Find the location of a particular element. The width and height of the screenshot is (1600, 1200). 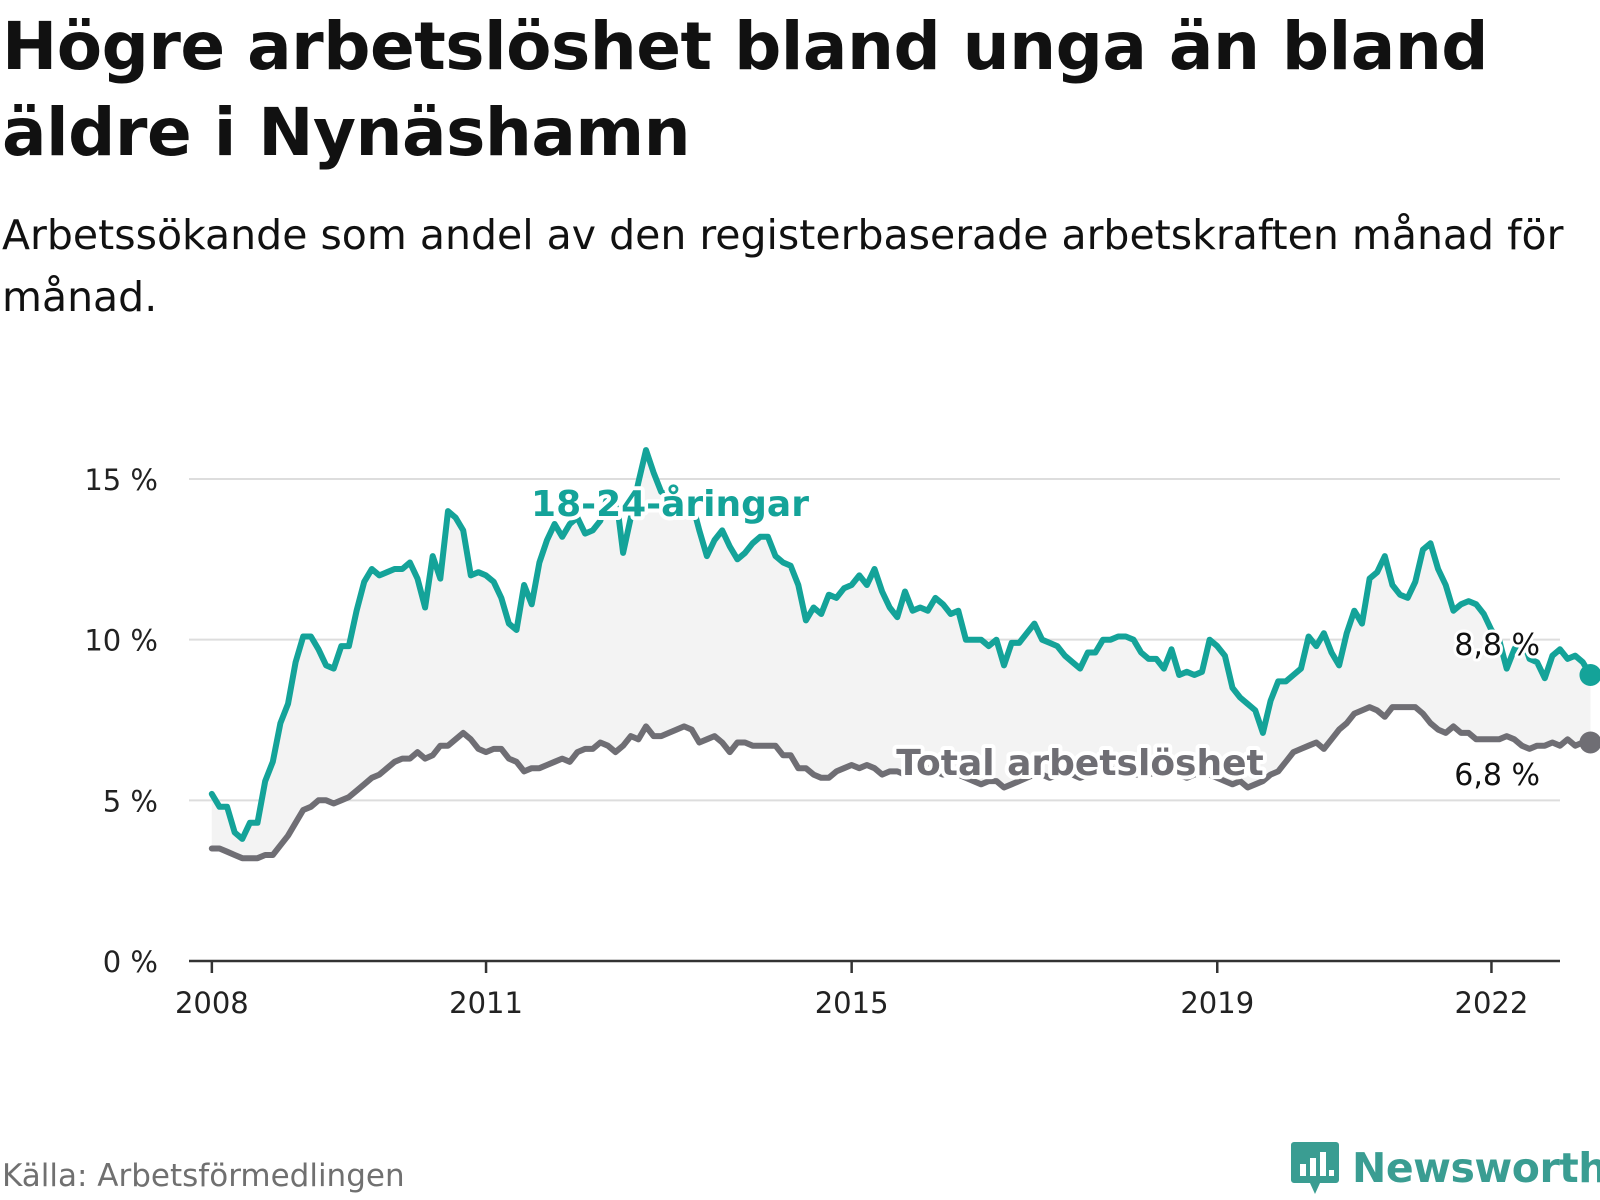

total-line is located at coordinates (901, 783).